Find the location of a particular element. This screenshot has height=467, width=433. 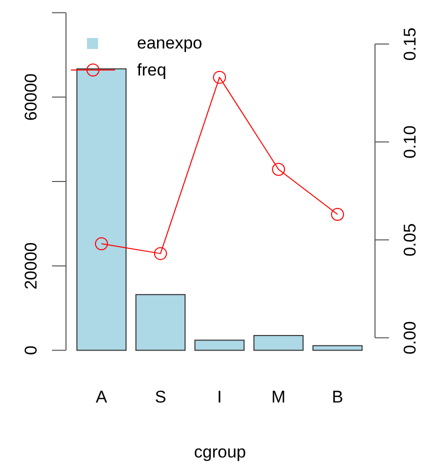

legend-label: eanexpo is located at coordinates (169, 43).